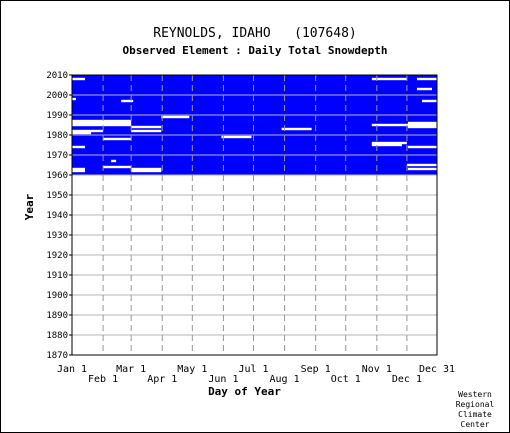 The height and width of the screenshot is (433, 510). Describe the element at coordinates (57, 176) in the screenshot. I see `y-tick-label: 1960` at that location.